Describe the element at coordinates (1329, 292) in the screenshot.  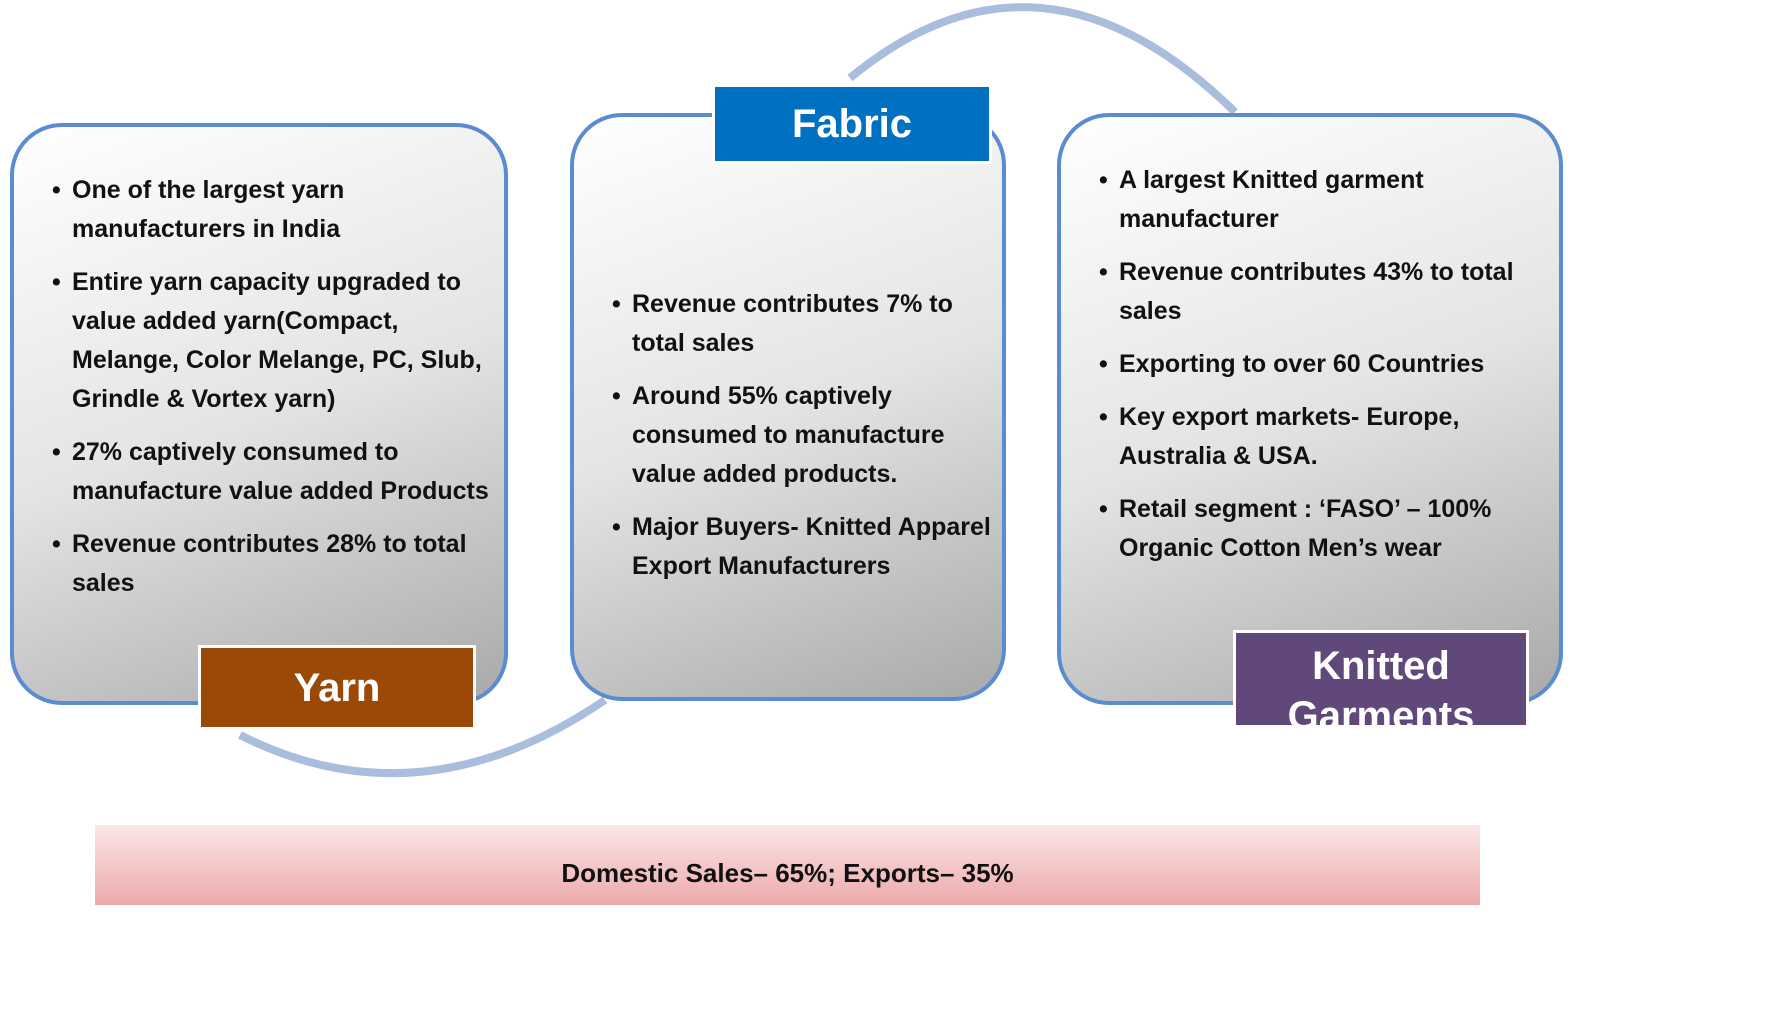
I see `bullet: Revenue contributes 43% to total sales` at that location.